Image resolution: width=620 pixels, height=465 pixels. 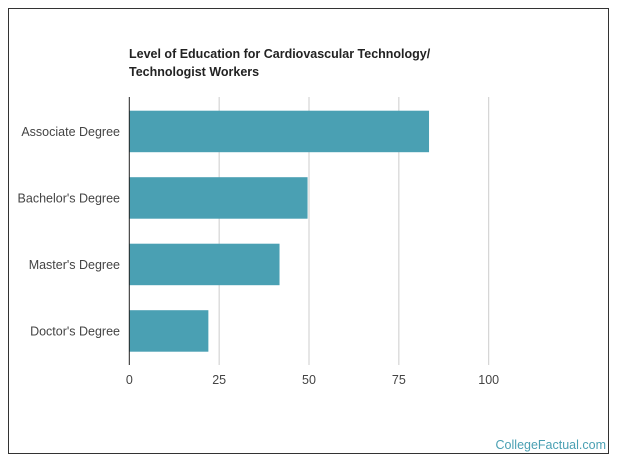 I want to click on x-tick-label: 75, so click(x=399, y=380).